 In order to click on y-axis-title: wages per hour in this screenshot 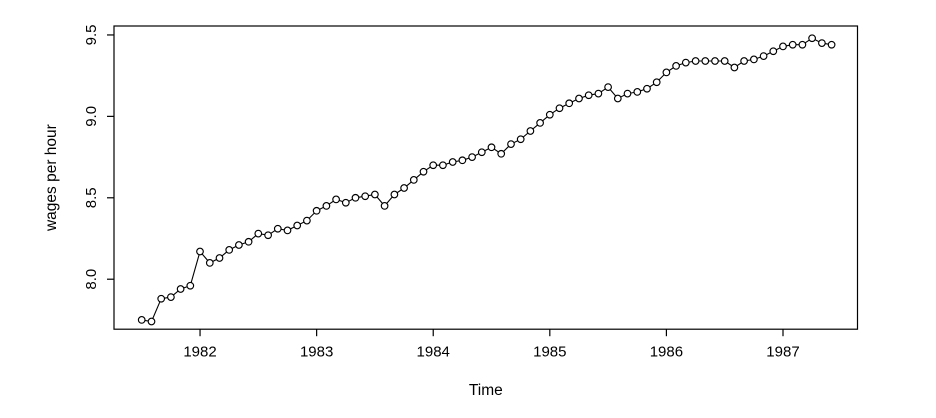, I will do `click(51, 178)`.